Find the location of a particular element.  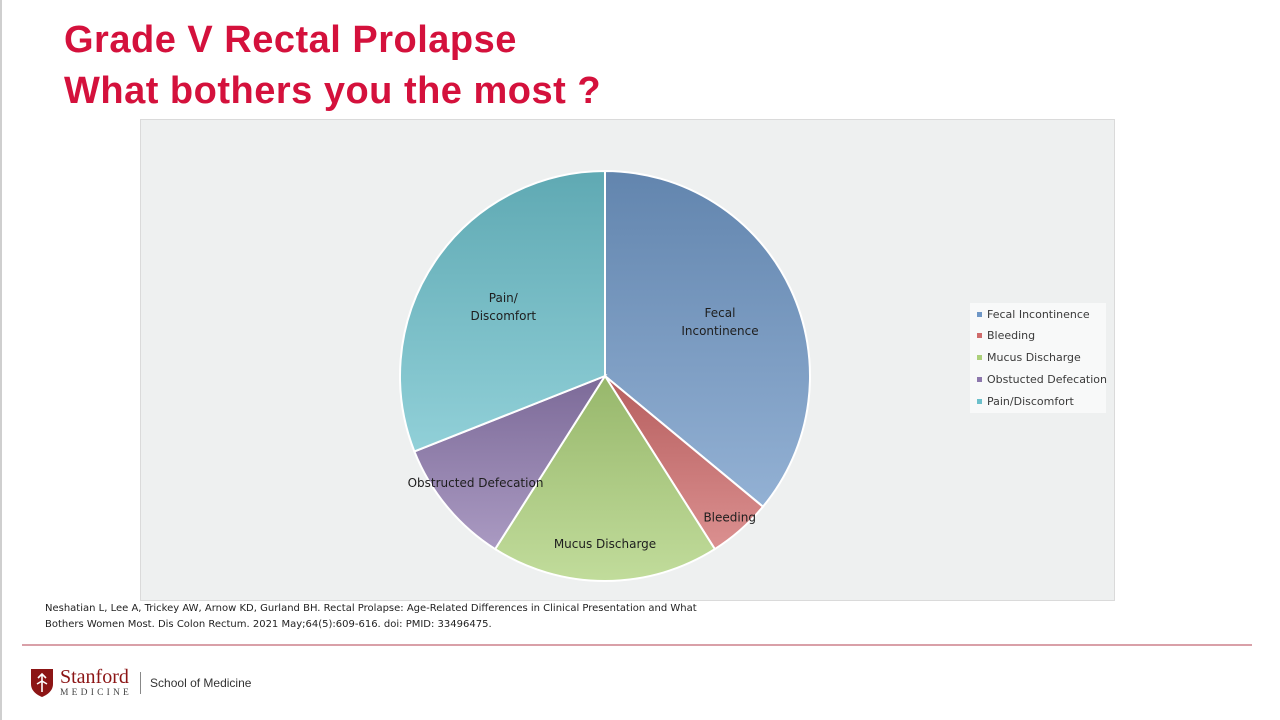

slide-edge is located at coordinates (1, 360).